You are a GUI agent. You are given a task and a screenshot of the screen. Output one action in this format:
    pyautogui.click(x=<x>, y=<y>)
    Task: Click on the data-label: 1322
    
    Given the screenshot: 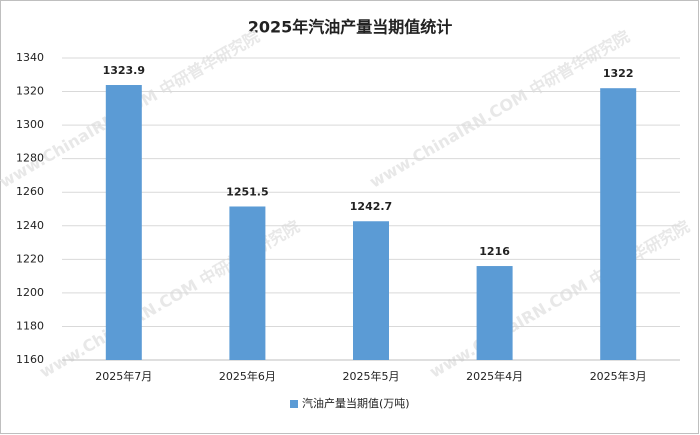 What is the action you would take?
    pyautogui.click(x=618, y=73)
    